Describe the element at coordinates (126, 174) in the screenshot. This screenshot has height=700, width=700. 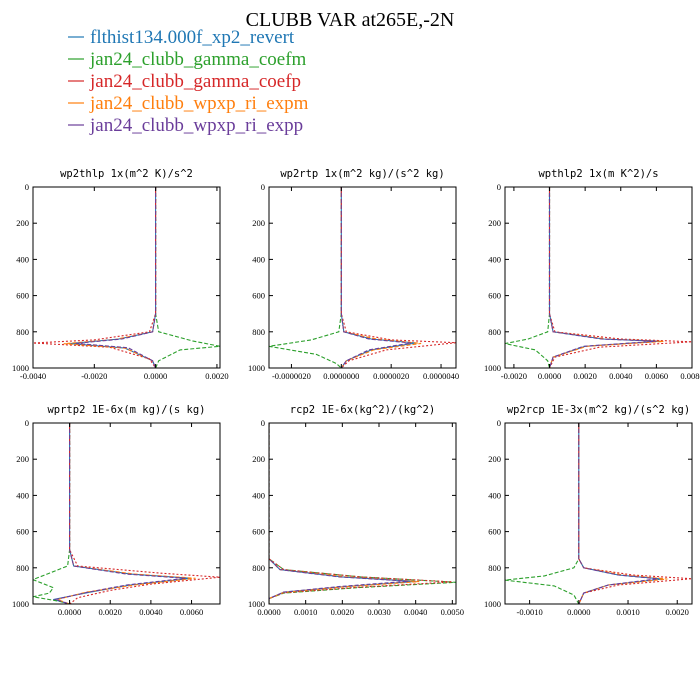
I see `panel-title: wp2thlp 1x(m^2 K)/s^2` at that location.